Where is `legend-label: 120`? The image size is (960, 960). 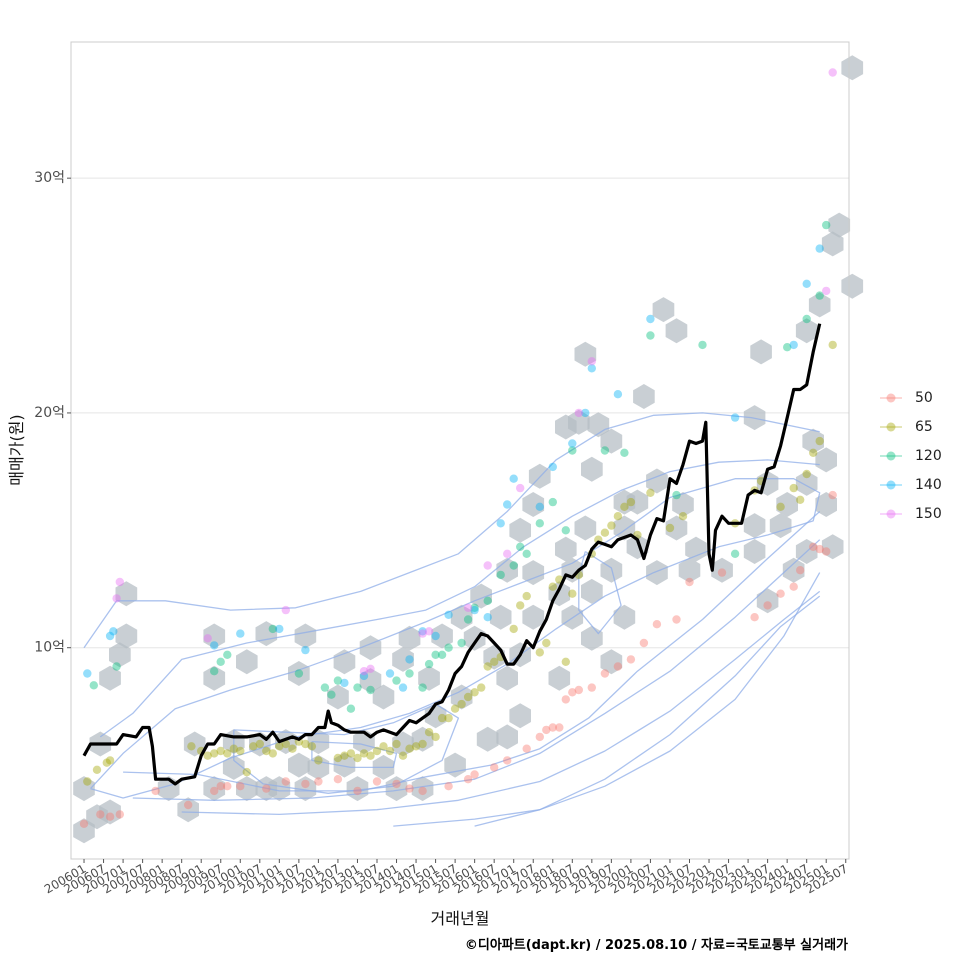
legend-label: 120 is located at coordinates (928, 456).